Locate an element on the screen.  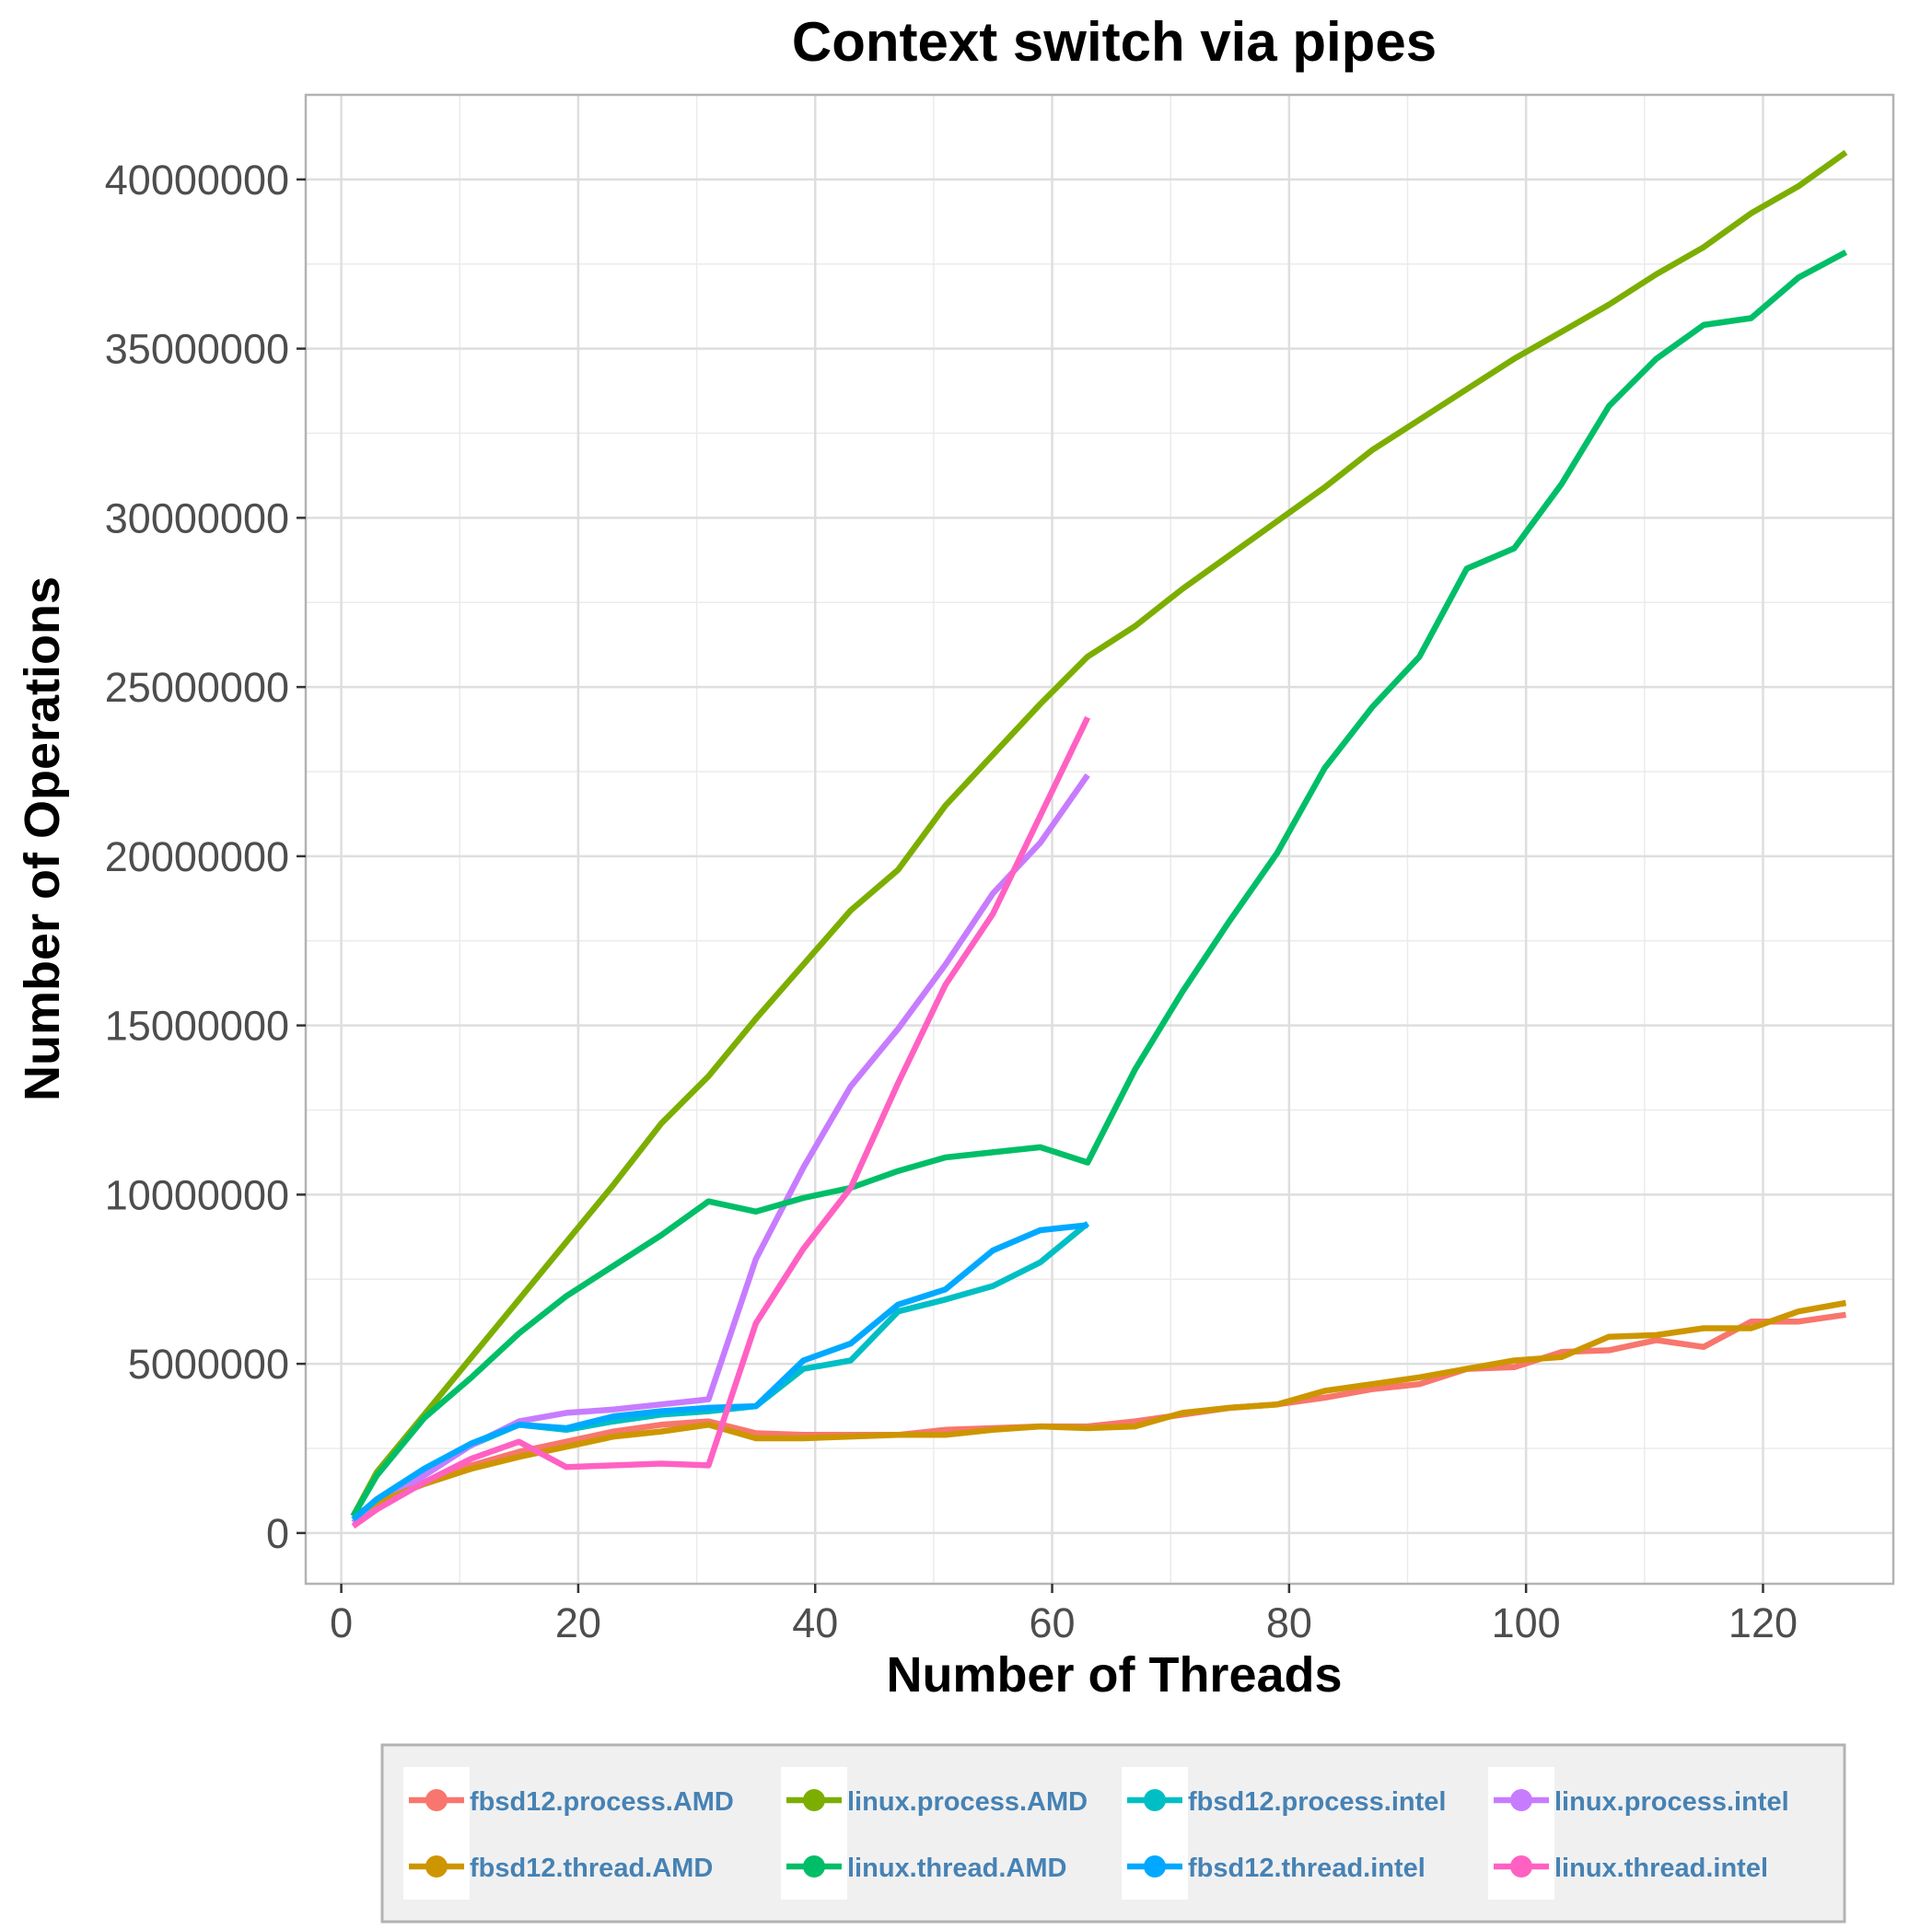
legend-label: fbsd12.process.intel is located at coordinates (1317, 1802).